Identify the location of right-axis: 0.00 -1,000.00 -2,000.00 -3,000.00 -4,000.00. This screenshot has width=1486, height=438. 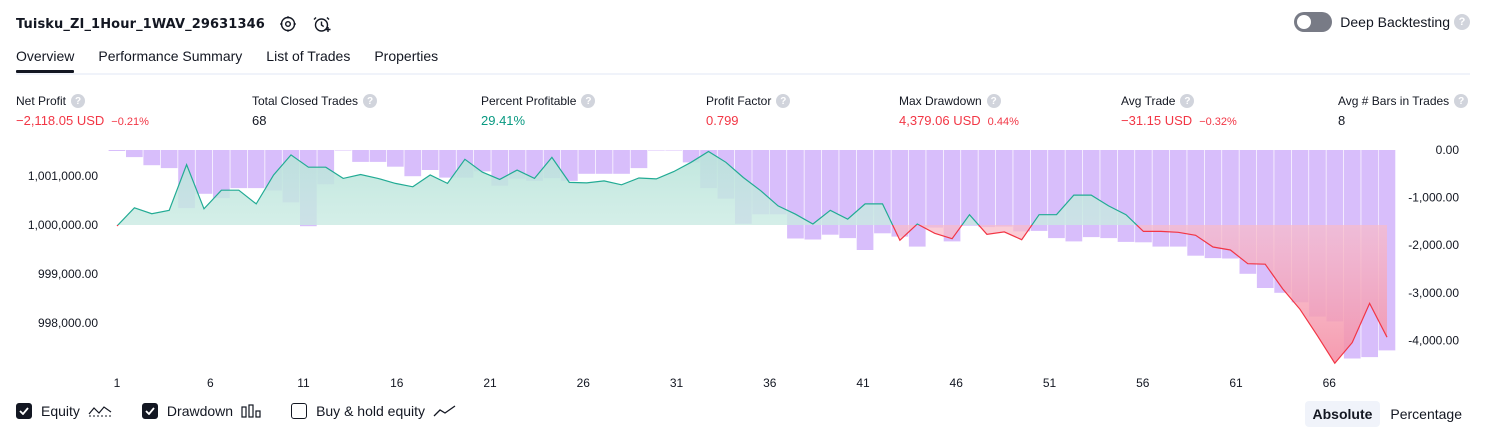
(1433, 245).